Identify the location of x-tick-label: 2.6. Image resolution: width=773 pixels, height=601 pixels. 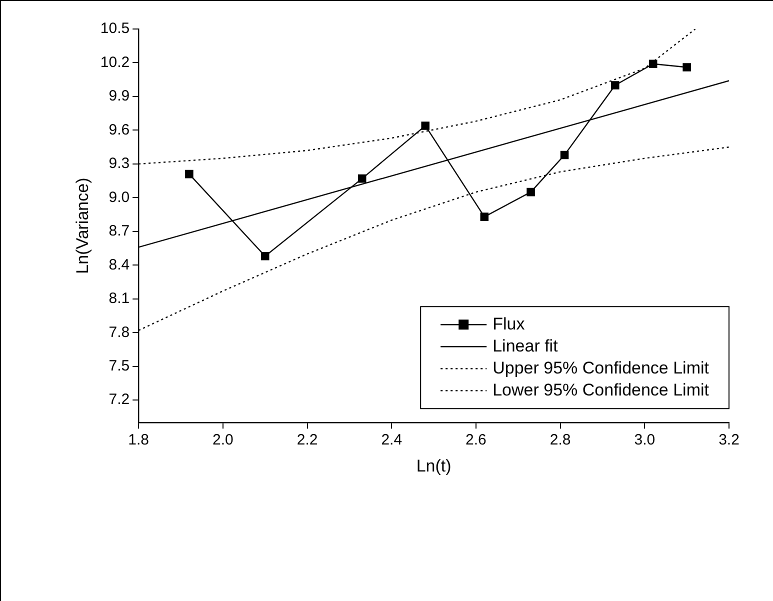
(476, 440).